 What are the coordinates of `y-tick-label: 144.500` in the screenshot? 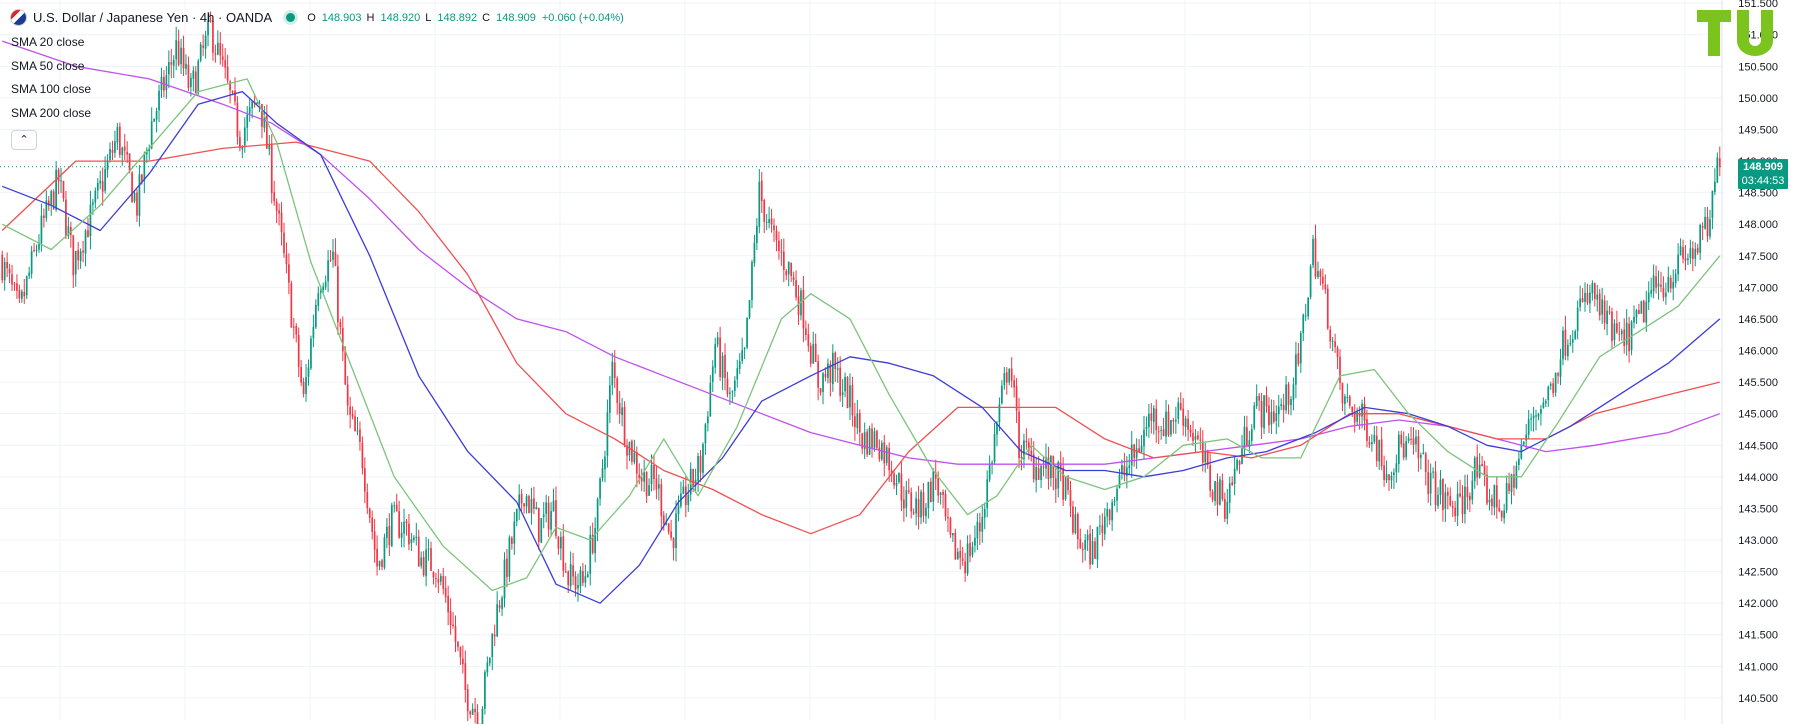 It's located at (1758, 446).